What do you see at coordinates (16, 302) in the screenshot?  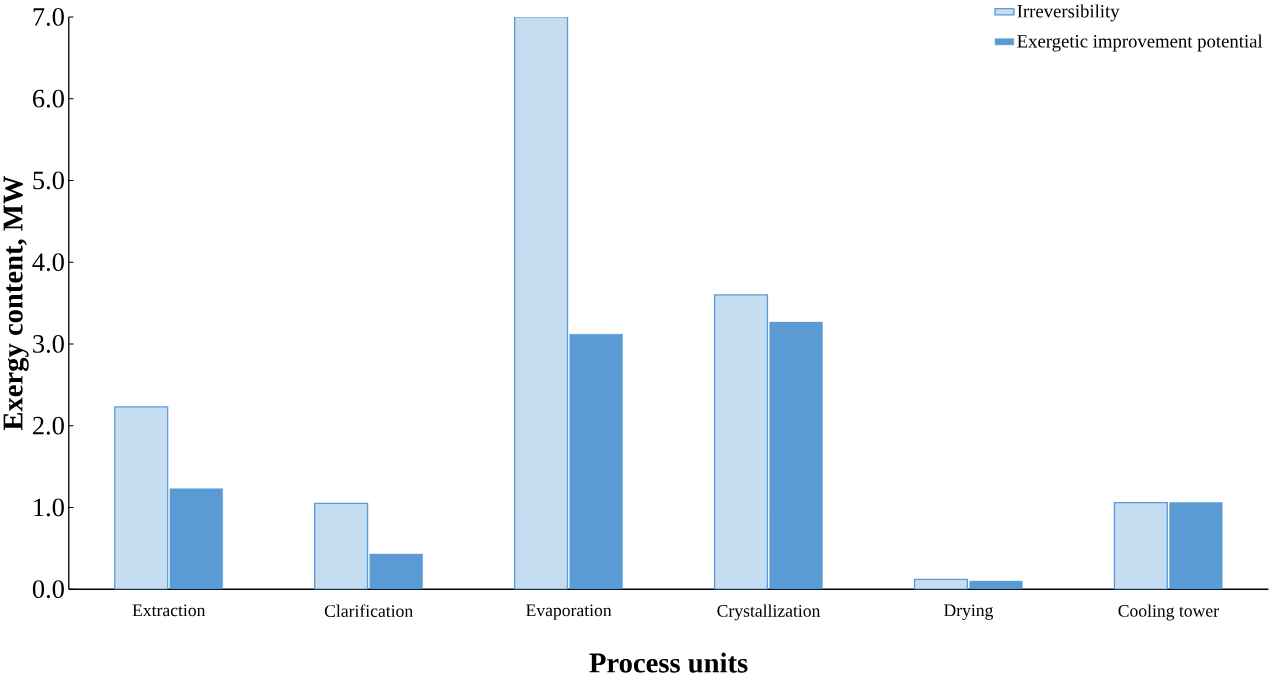 I see `y-axis-title: Exergy content, MW` at bounding box center [16, 302].